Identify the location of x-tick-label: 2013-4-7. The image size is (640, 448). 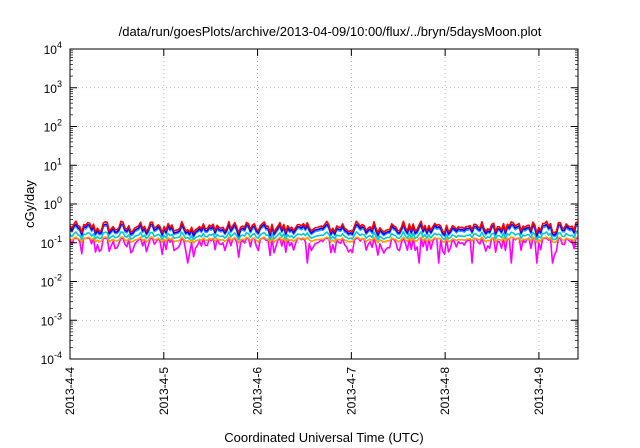
(351, 391).